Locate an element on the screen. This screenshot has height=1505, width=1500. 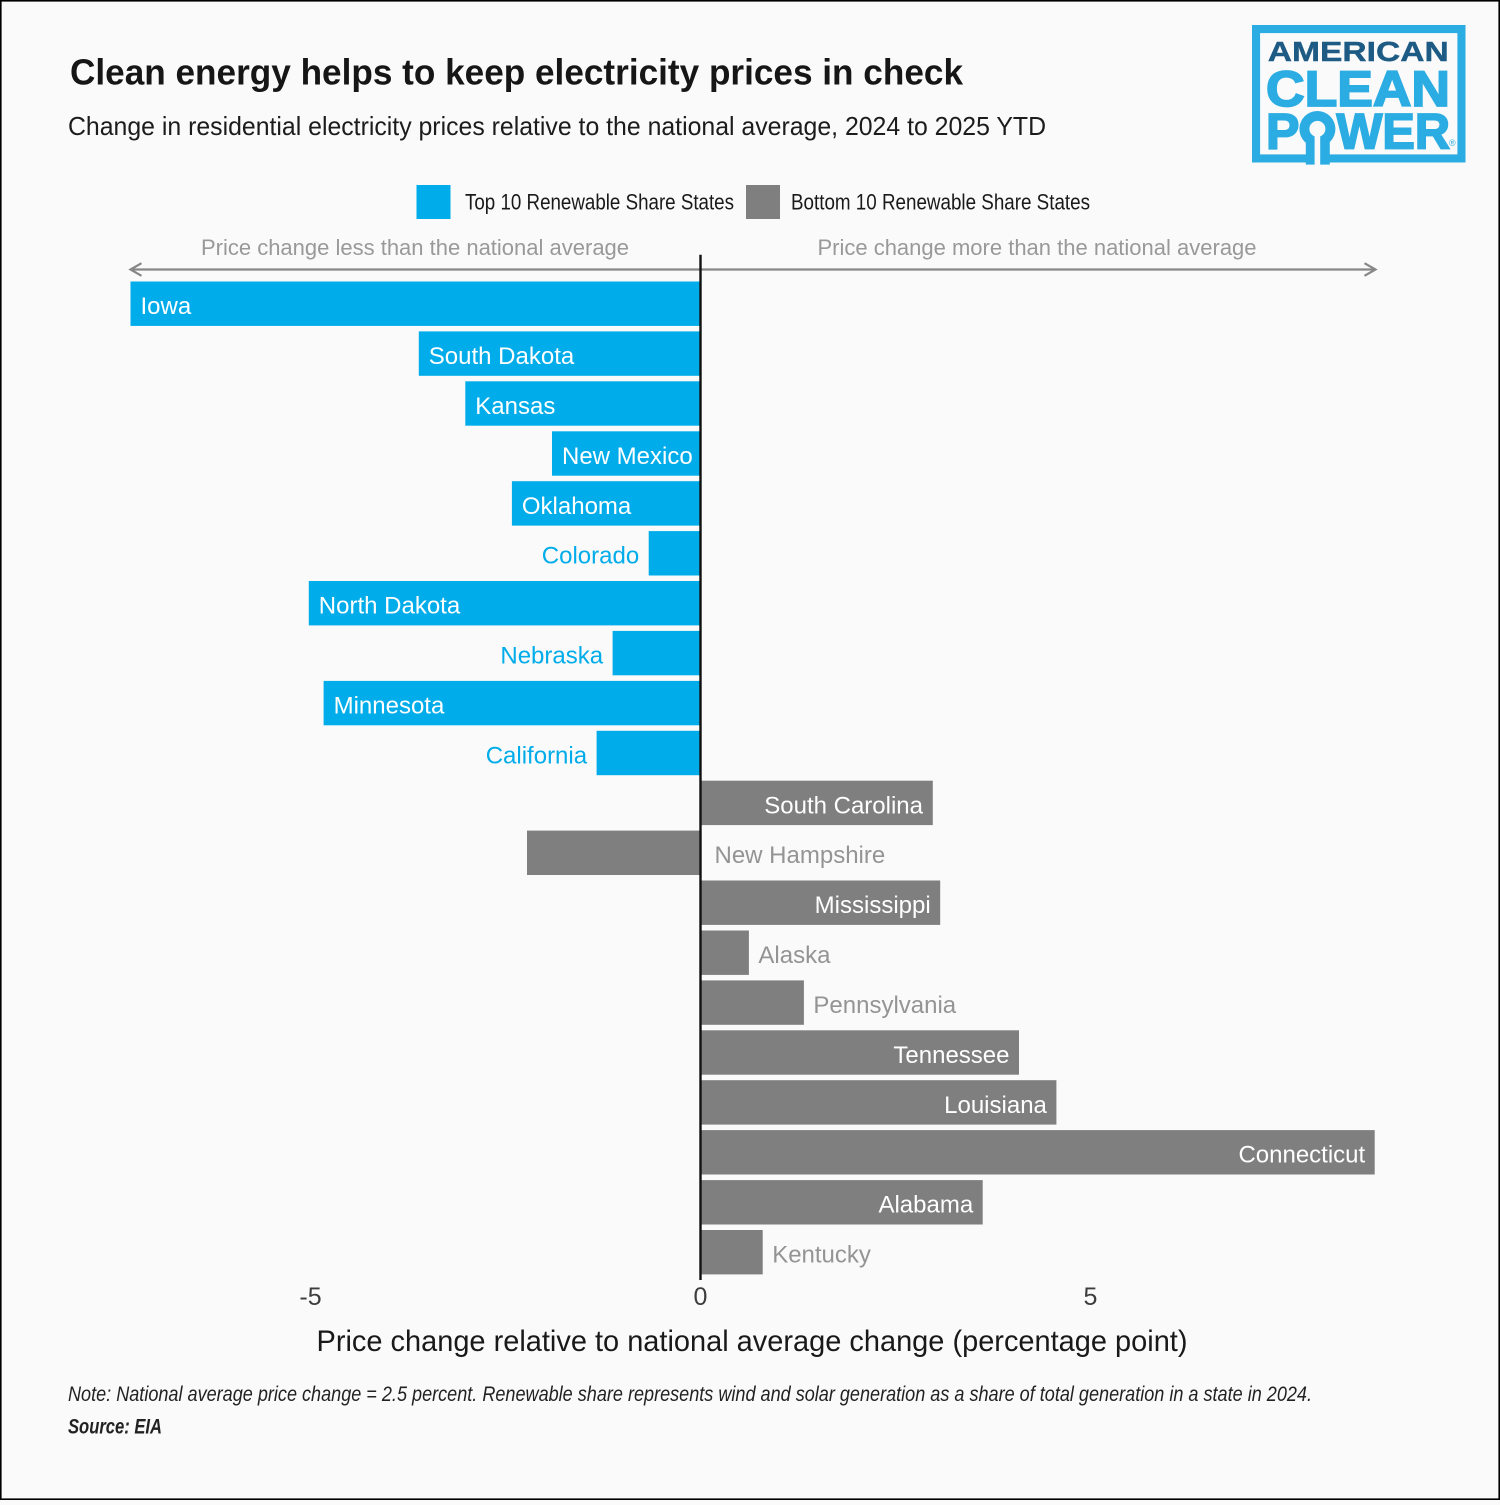
svg-text: Top 10 Renewable Share States is located at coordinates (599, 202).